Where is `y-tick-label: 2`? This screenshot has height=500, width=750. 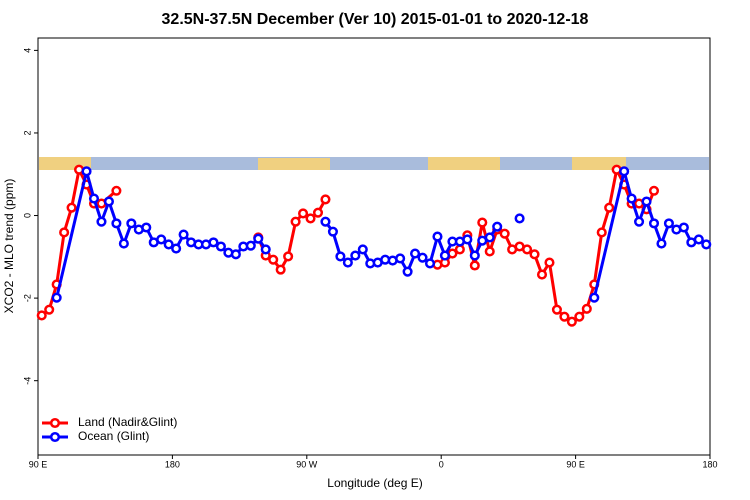
y-tick-label: 2 is located at coordinates (27, 132).